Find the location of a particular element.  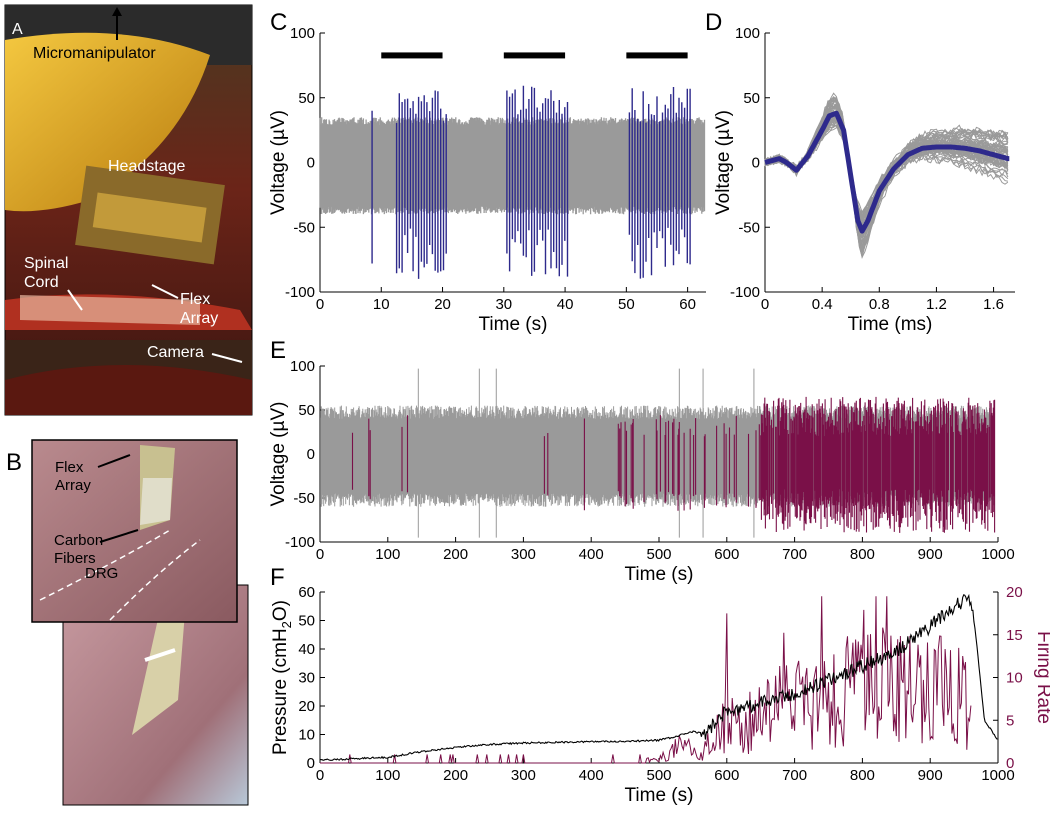

series-pressure is located at coordinates (658, 677).